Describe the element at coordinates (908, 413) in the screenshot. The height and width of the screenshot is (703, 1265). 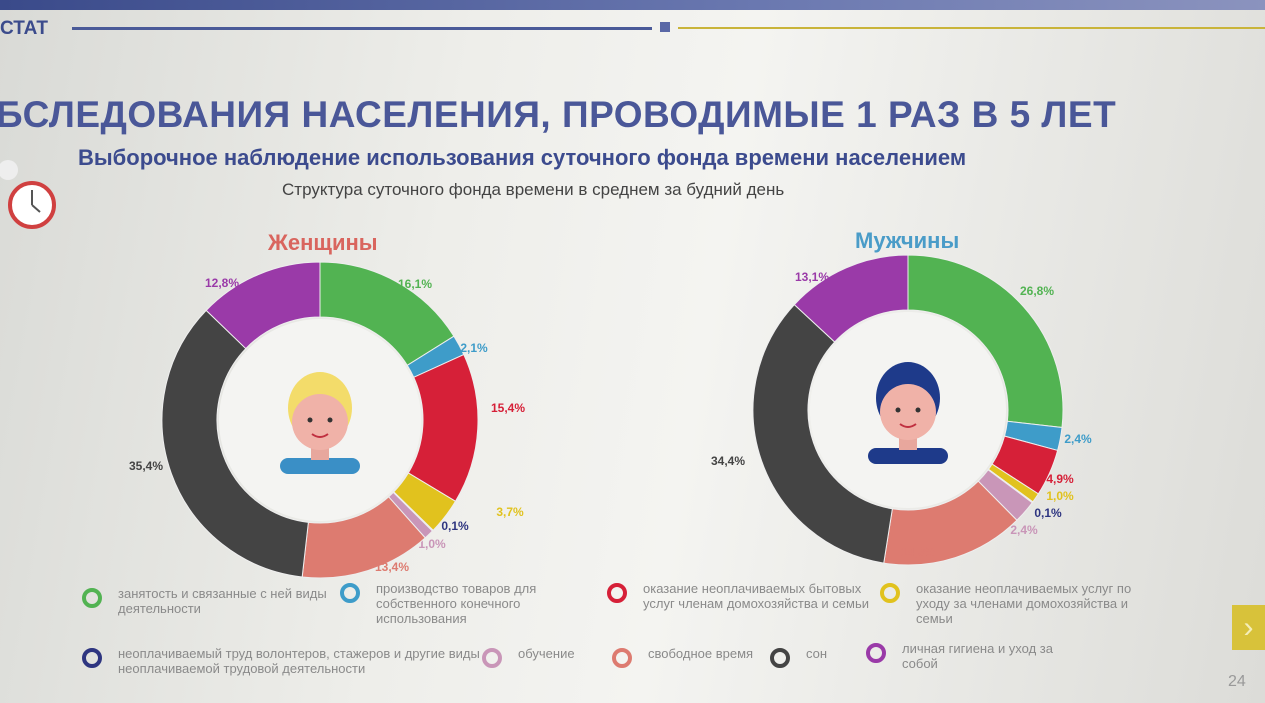
I see `man-face-icon` at that location.